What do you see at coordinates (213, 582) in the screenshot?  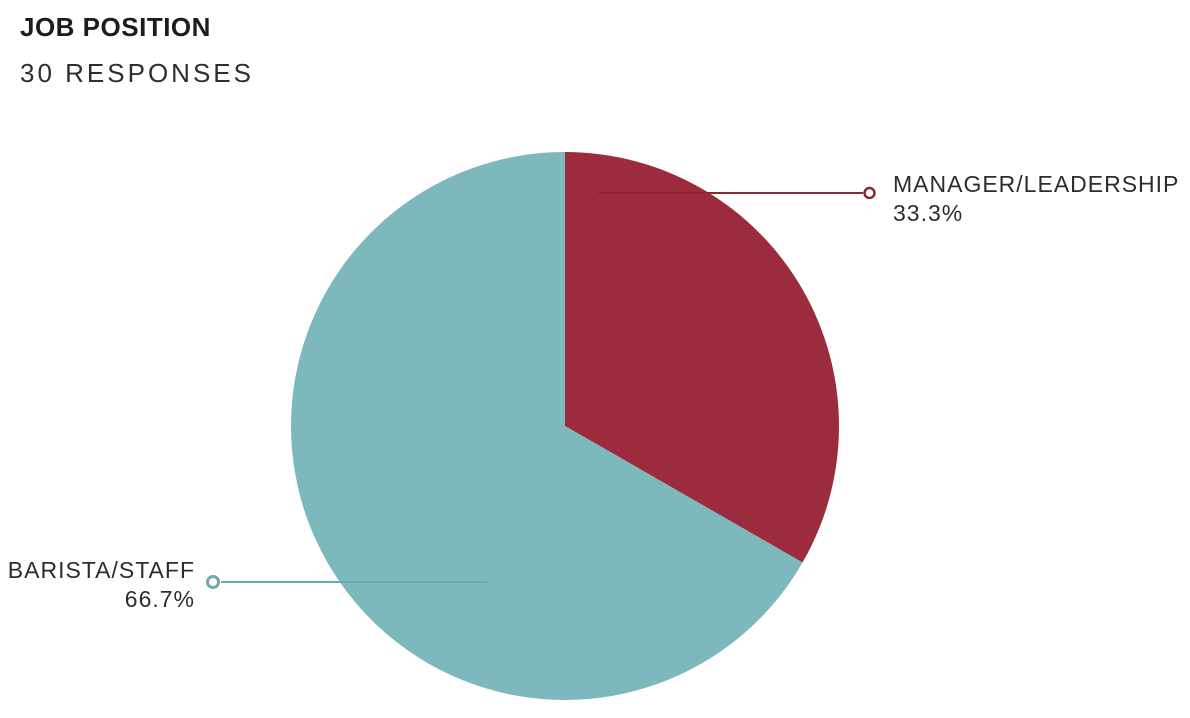 I see `leader-dot-barista-staff` at bounding box center [213, 582].